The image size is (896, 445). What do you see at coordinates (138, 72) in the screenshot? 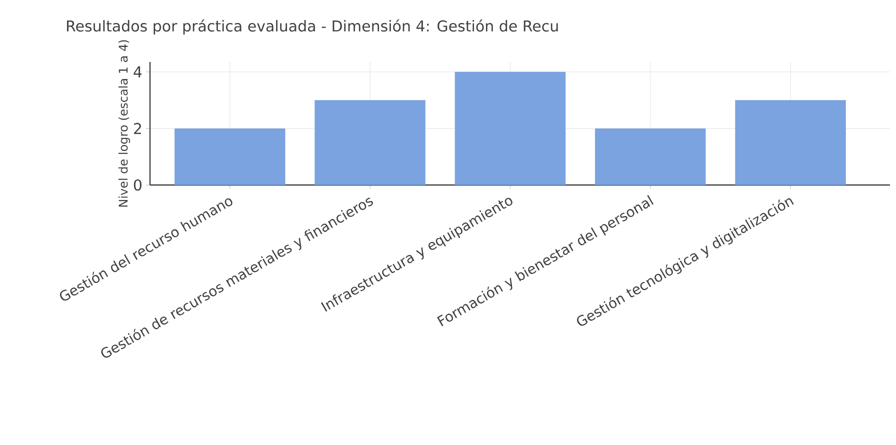
I see `y-tick-label: 4` at bounding box center [138, 72].